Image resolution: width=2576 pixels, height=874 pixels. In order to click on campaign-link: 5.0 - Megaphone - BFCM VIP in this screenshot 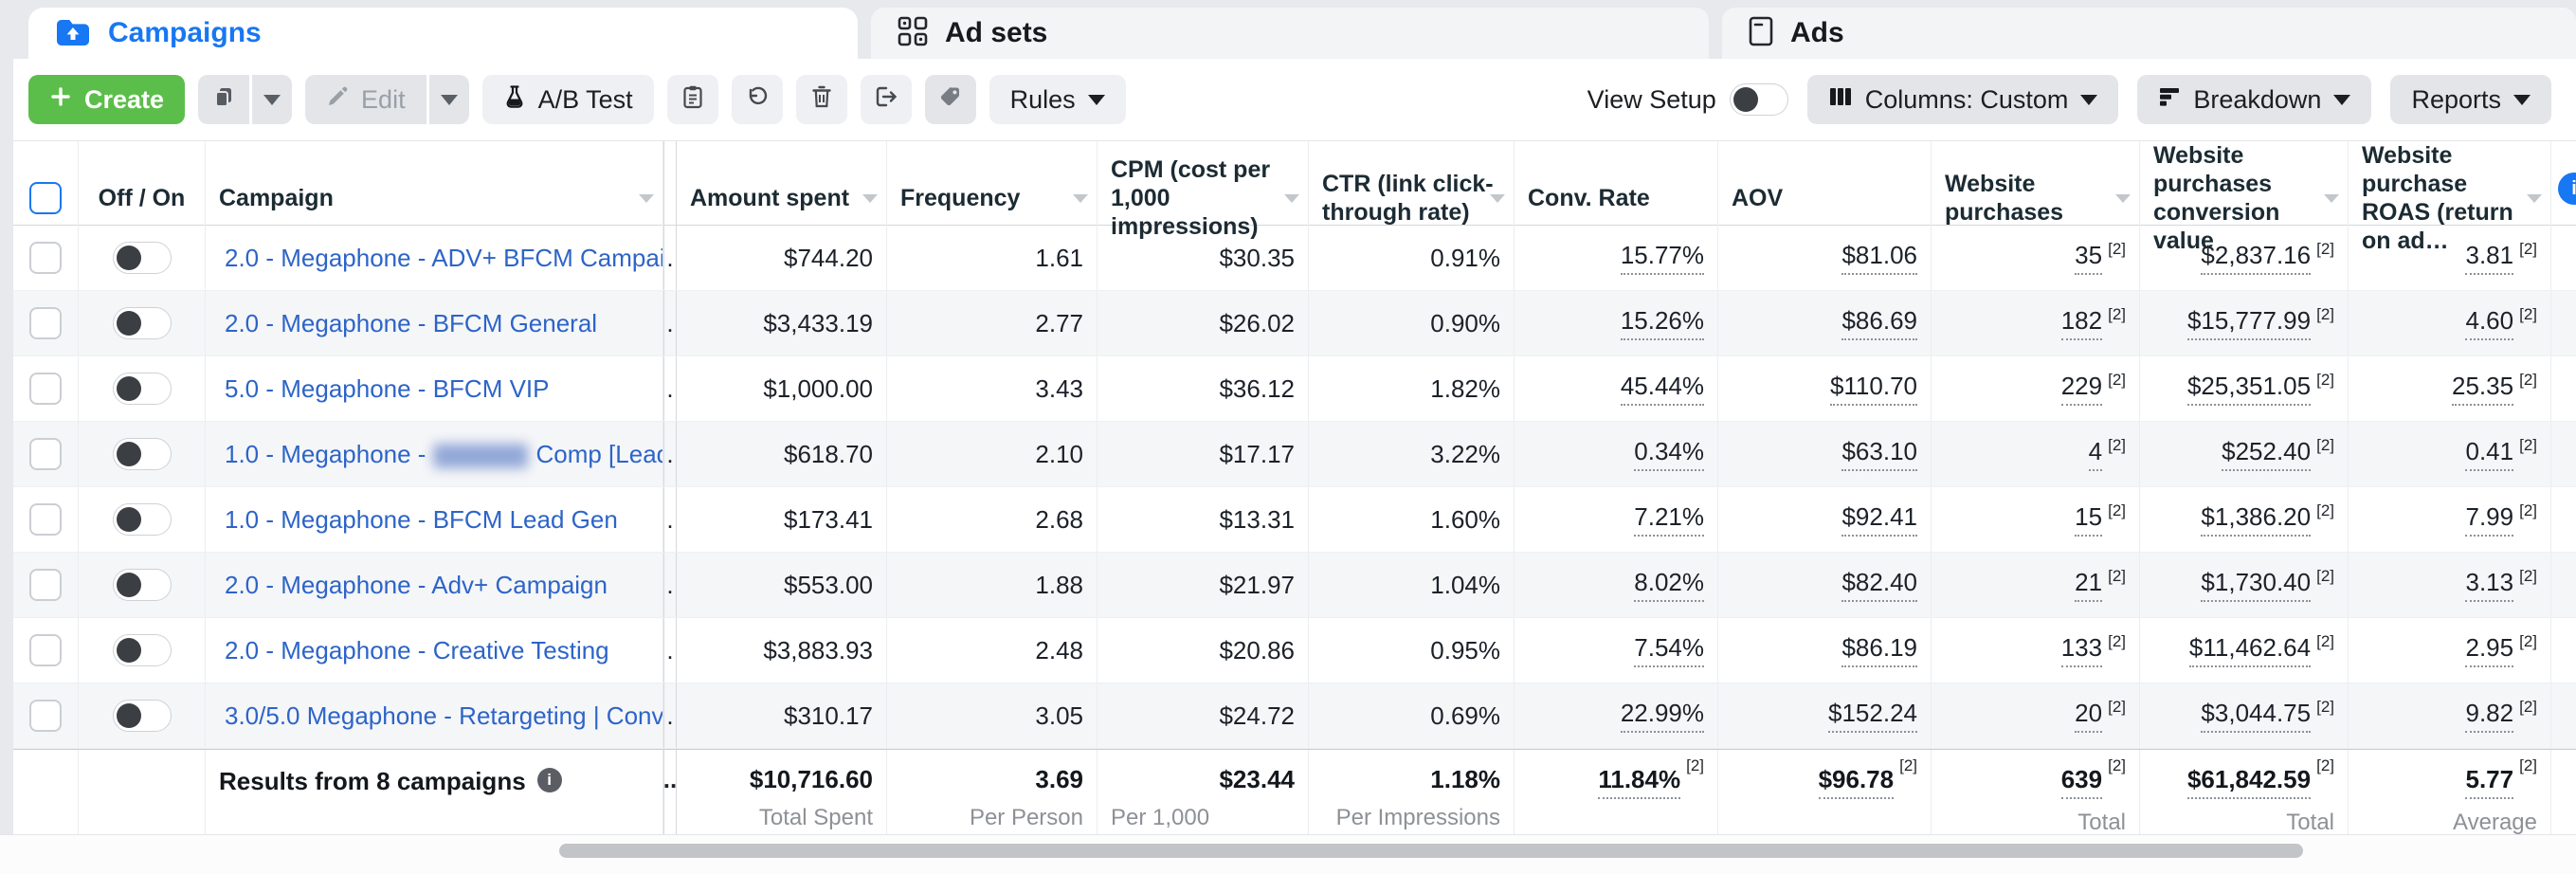, I will do `click(387, 388)`.